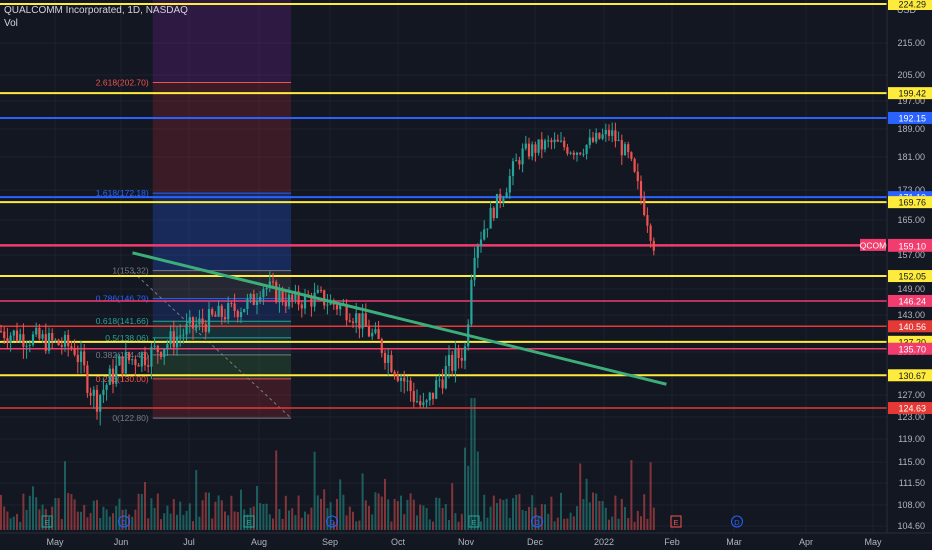 Image resolution: width=932 pixels, height=550 pixels. I want to click on time-tick: Nov, so click(466, 542).